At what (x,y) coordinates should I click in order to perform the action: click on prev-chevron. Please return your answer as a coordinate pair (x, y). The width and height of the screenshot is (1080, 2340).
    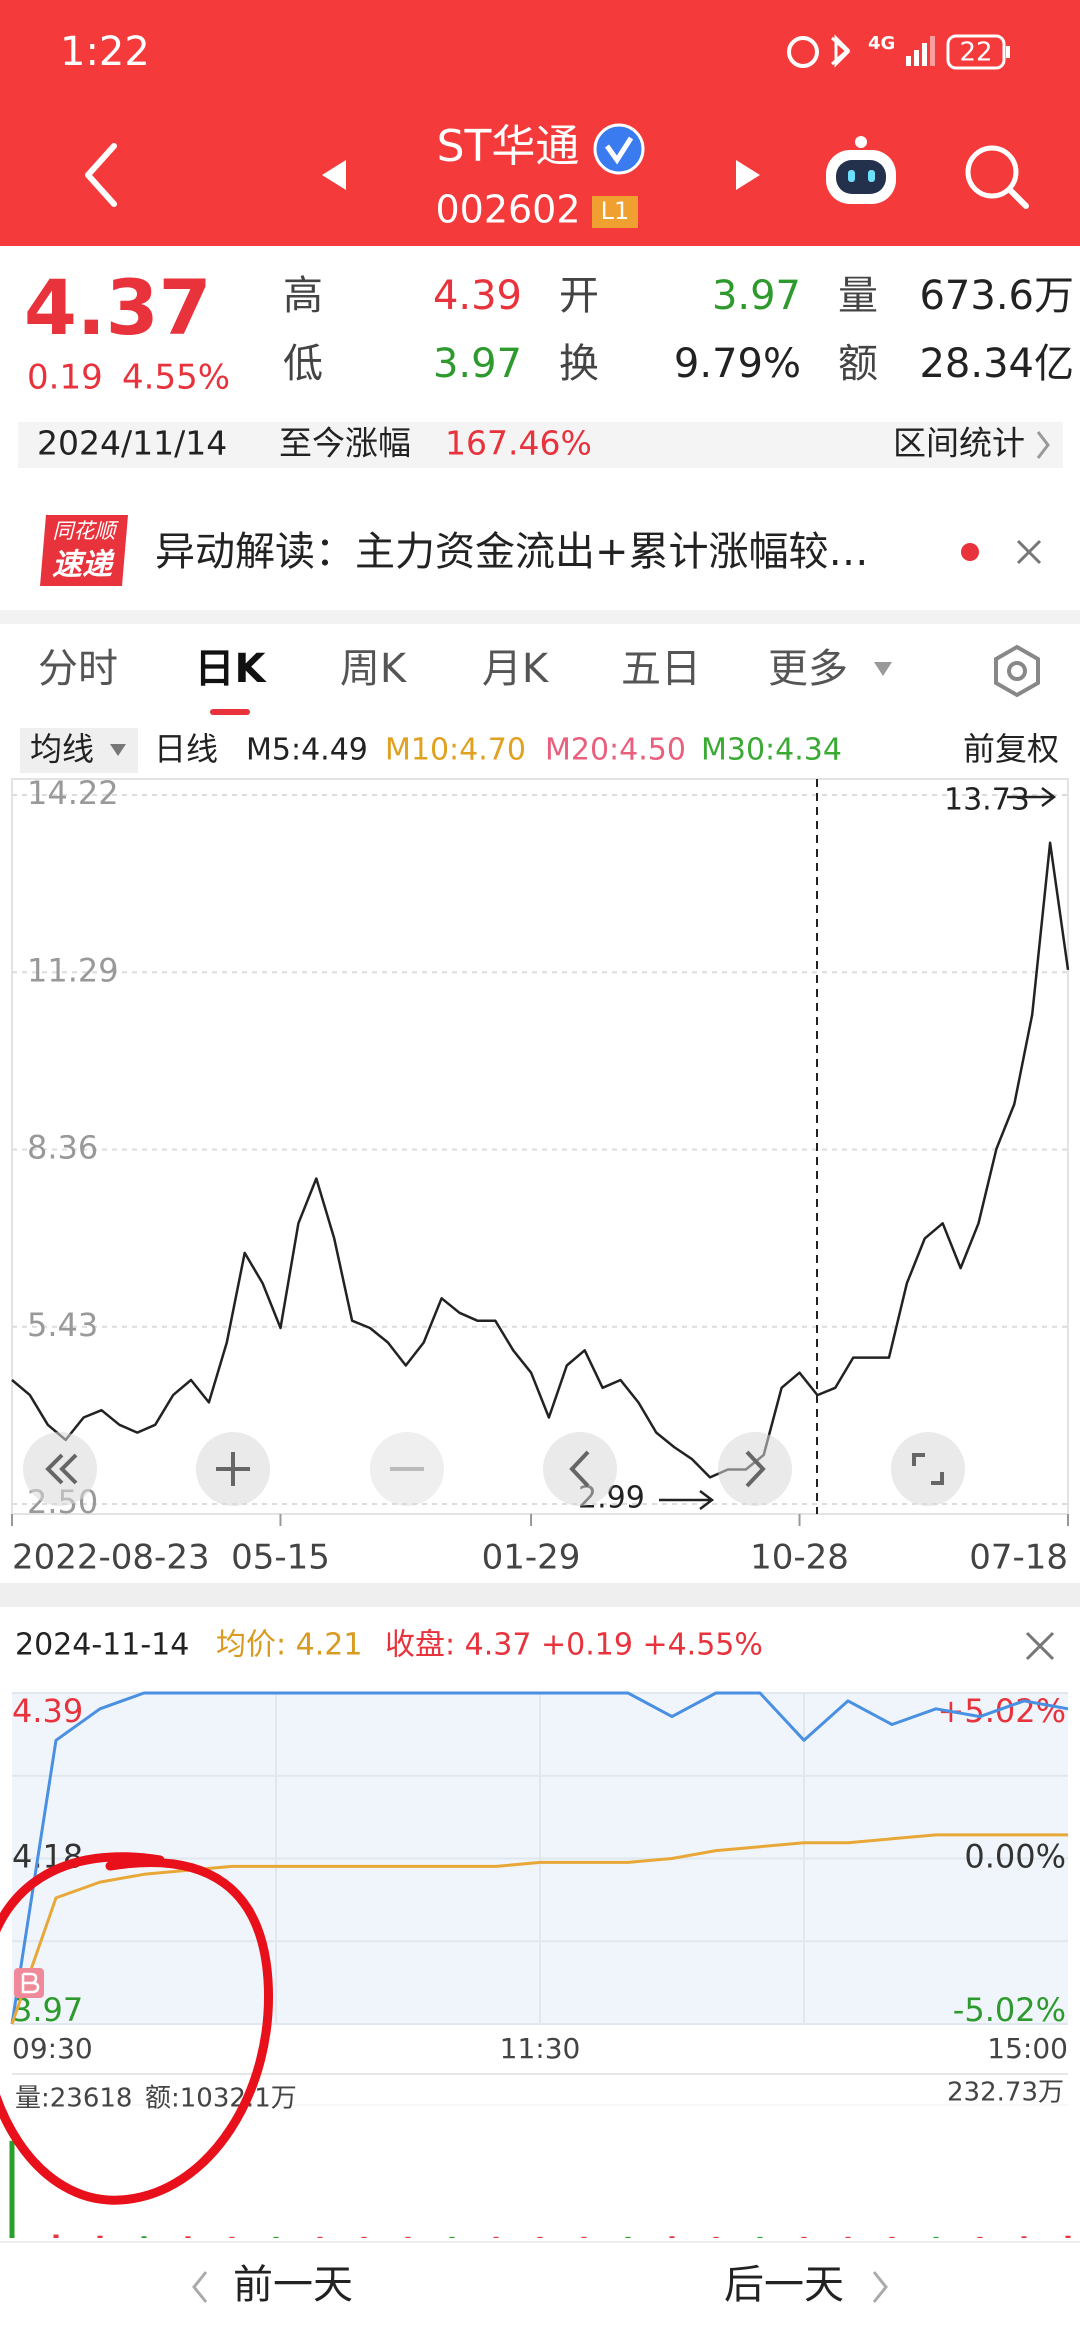
    Looking at the image, I should click on (200, 2287).